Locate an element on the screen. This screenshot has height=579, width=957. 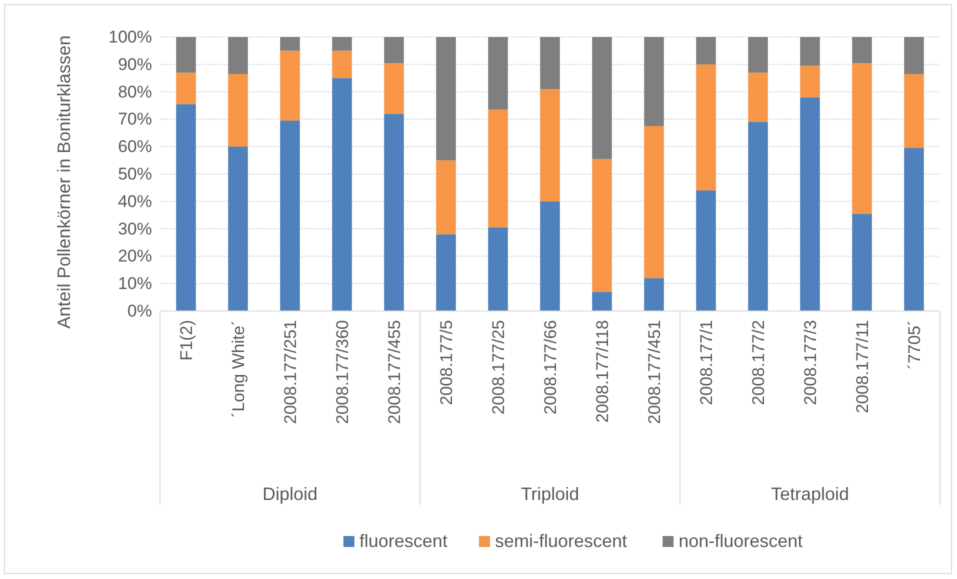
legend-label: fluorescent is located at coordinates (403, 541).